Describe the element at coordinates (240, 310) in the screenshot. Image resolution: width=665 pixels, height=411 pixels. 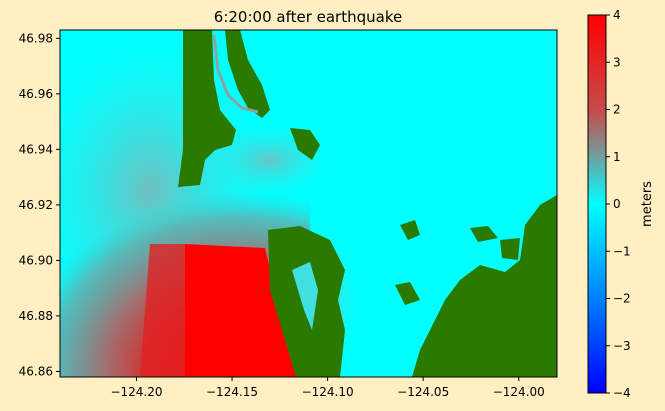
I see `peak-surge-region` at that location.